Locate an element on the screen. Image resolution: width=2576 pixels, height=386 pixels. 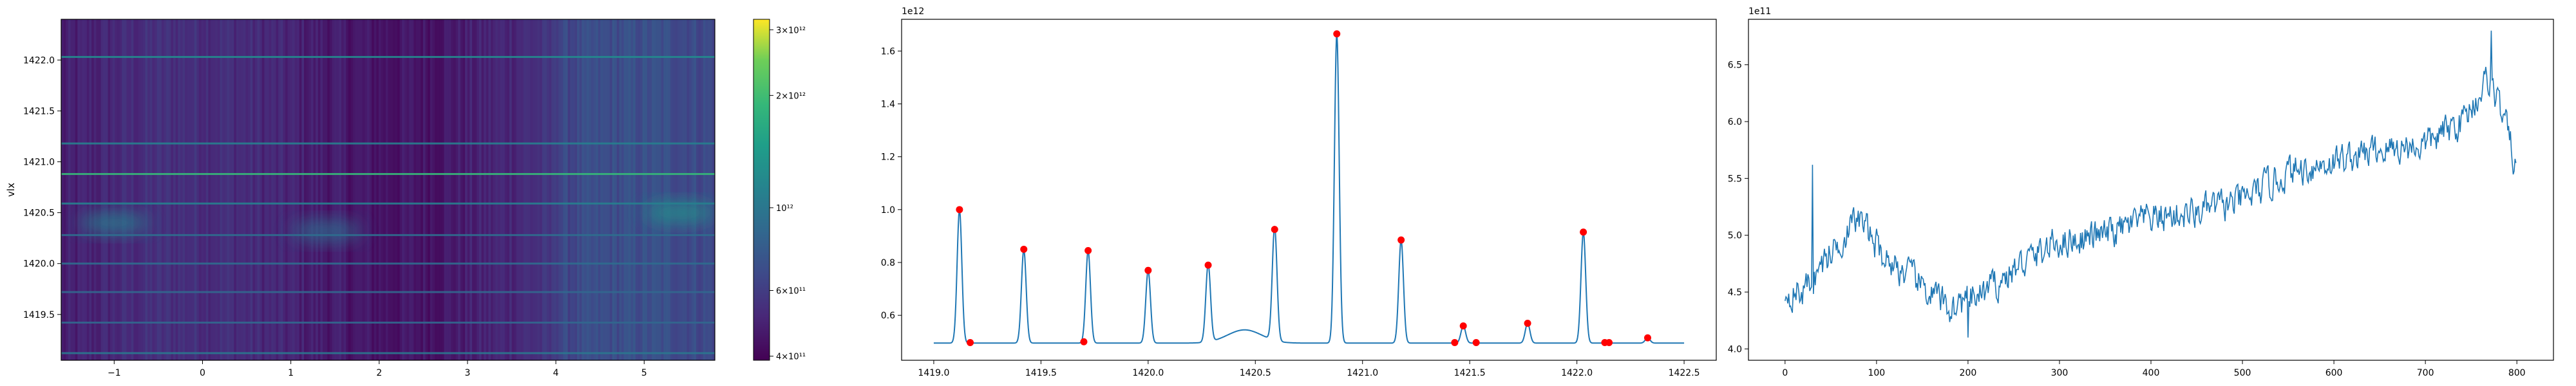
time-series-y-tick-label: 6.5 is located at coordinates (1735, 65).